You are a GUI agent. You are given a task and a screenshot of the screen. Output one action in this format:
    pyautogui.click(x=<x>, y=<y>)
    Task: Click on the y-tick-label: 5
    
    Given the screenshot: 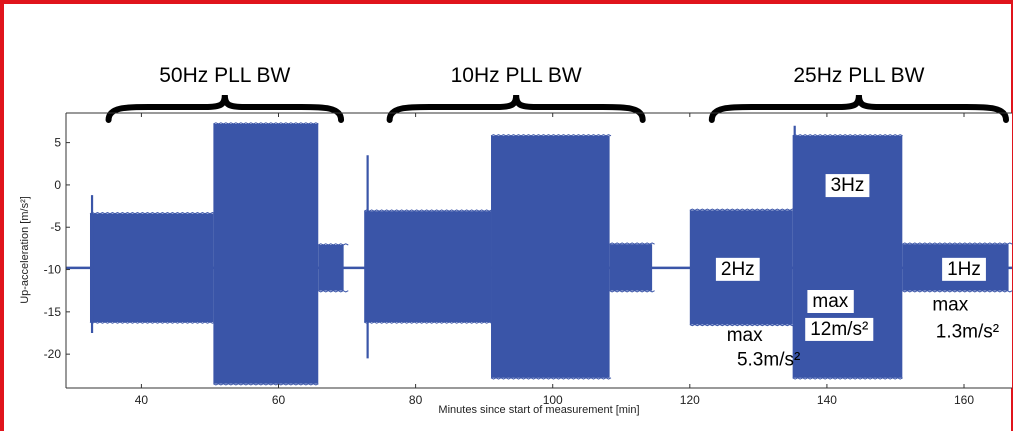 What is the action you would take?
    pyautogui.click(x=57, y=143)
    